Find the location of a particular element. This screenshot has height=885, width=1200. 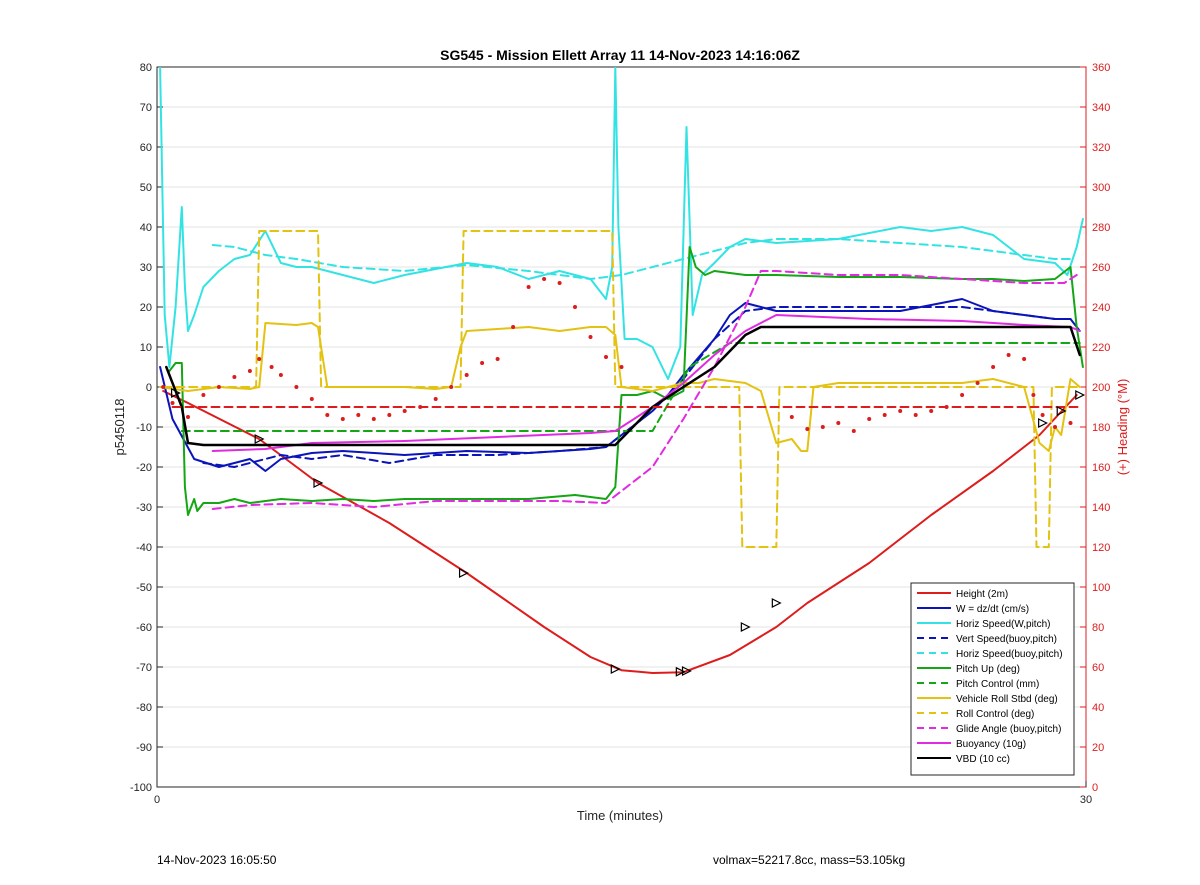

y-tick-label-right: 280 is located at coordinates (1101, 228).